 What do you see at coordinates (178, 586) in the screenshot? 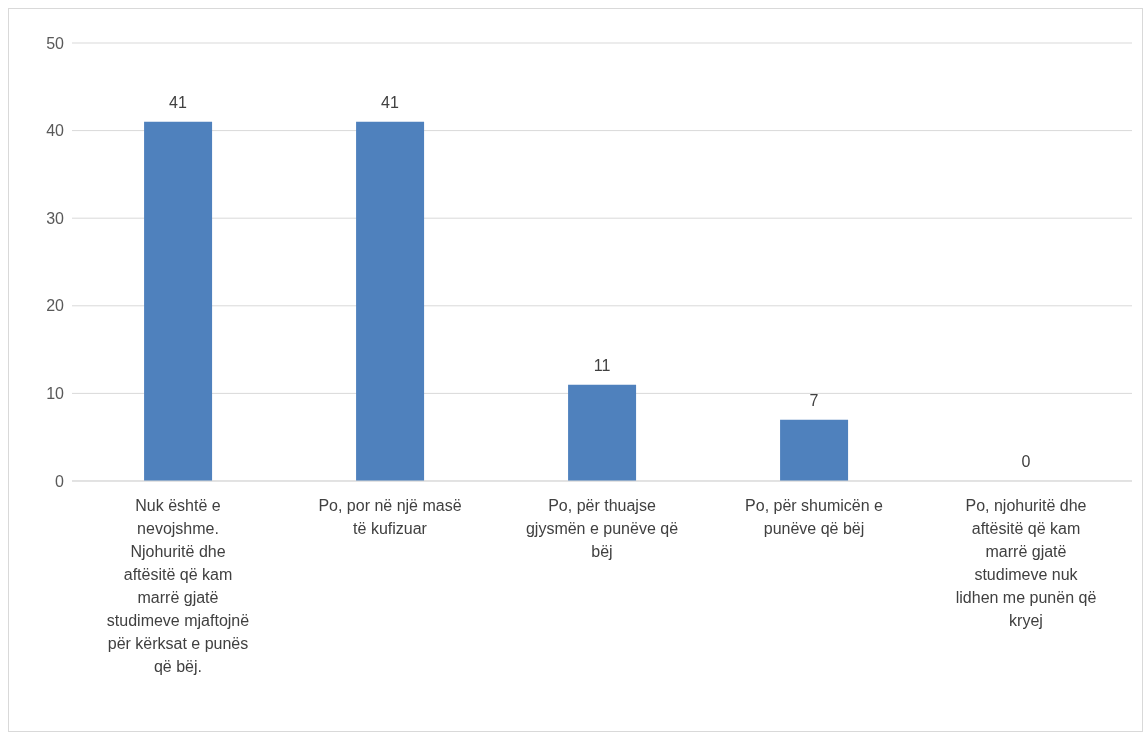
I see `x-tick-label: Nuk është e nevojshme. Njohuritë dhe aftësitë që kam marrë gjatë studimeve mjaftojnë për kërksat e punës që bëj.` at bounding box center [178, 586].